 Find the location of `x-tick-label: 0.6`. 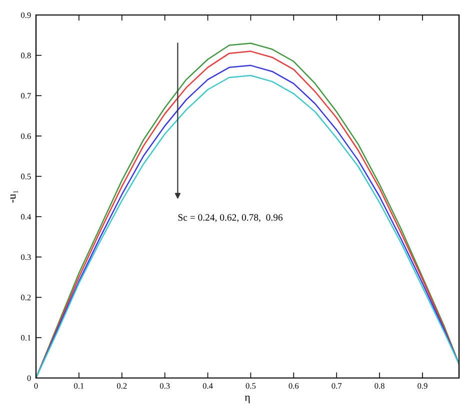

x-tick-label: 0.6 is located at coordinates (293, 386).